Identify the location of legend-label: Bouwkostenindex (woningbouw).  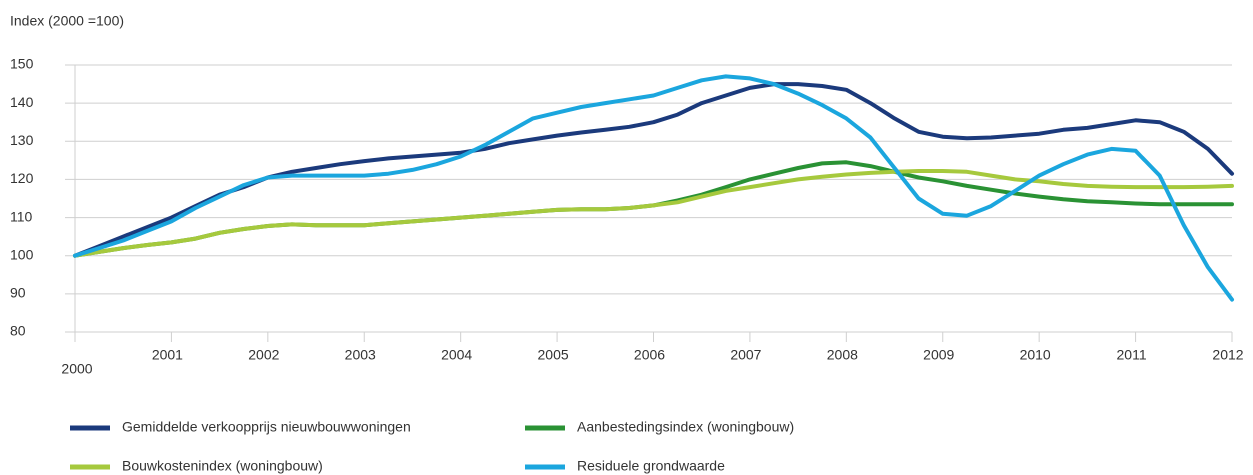
(222, 466).